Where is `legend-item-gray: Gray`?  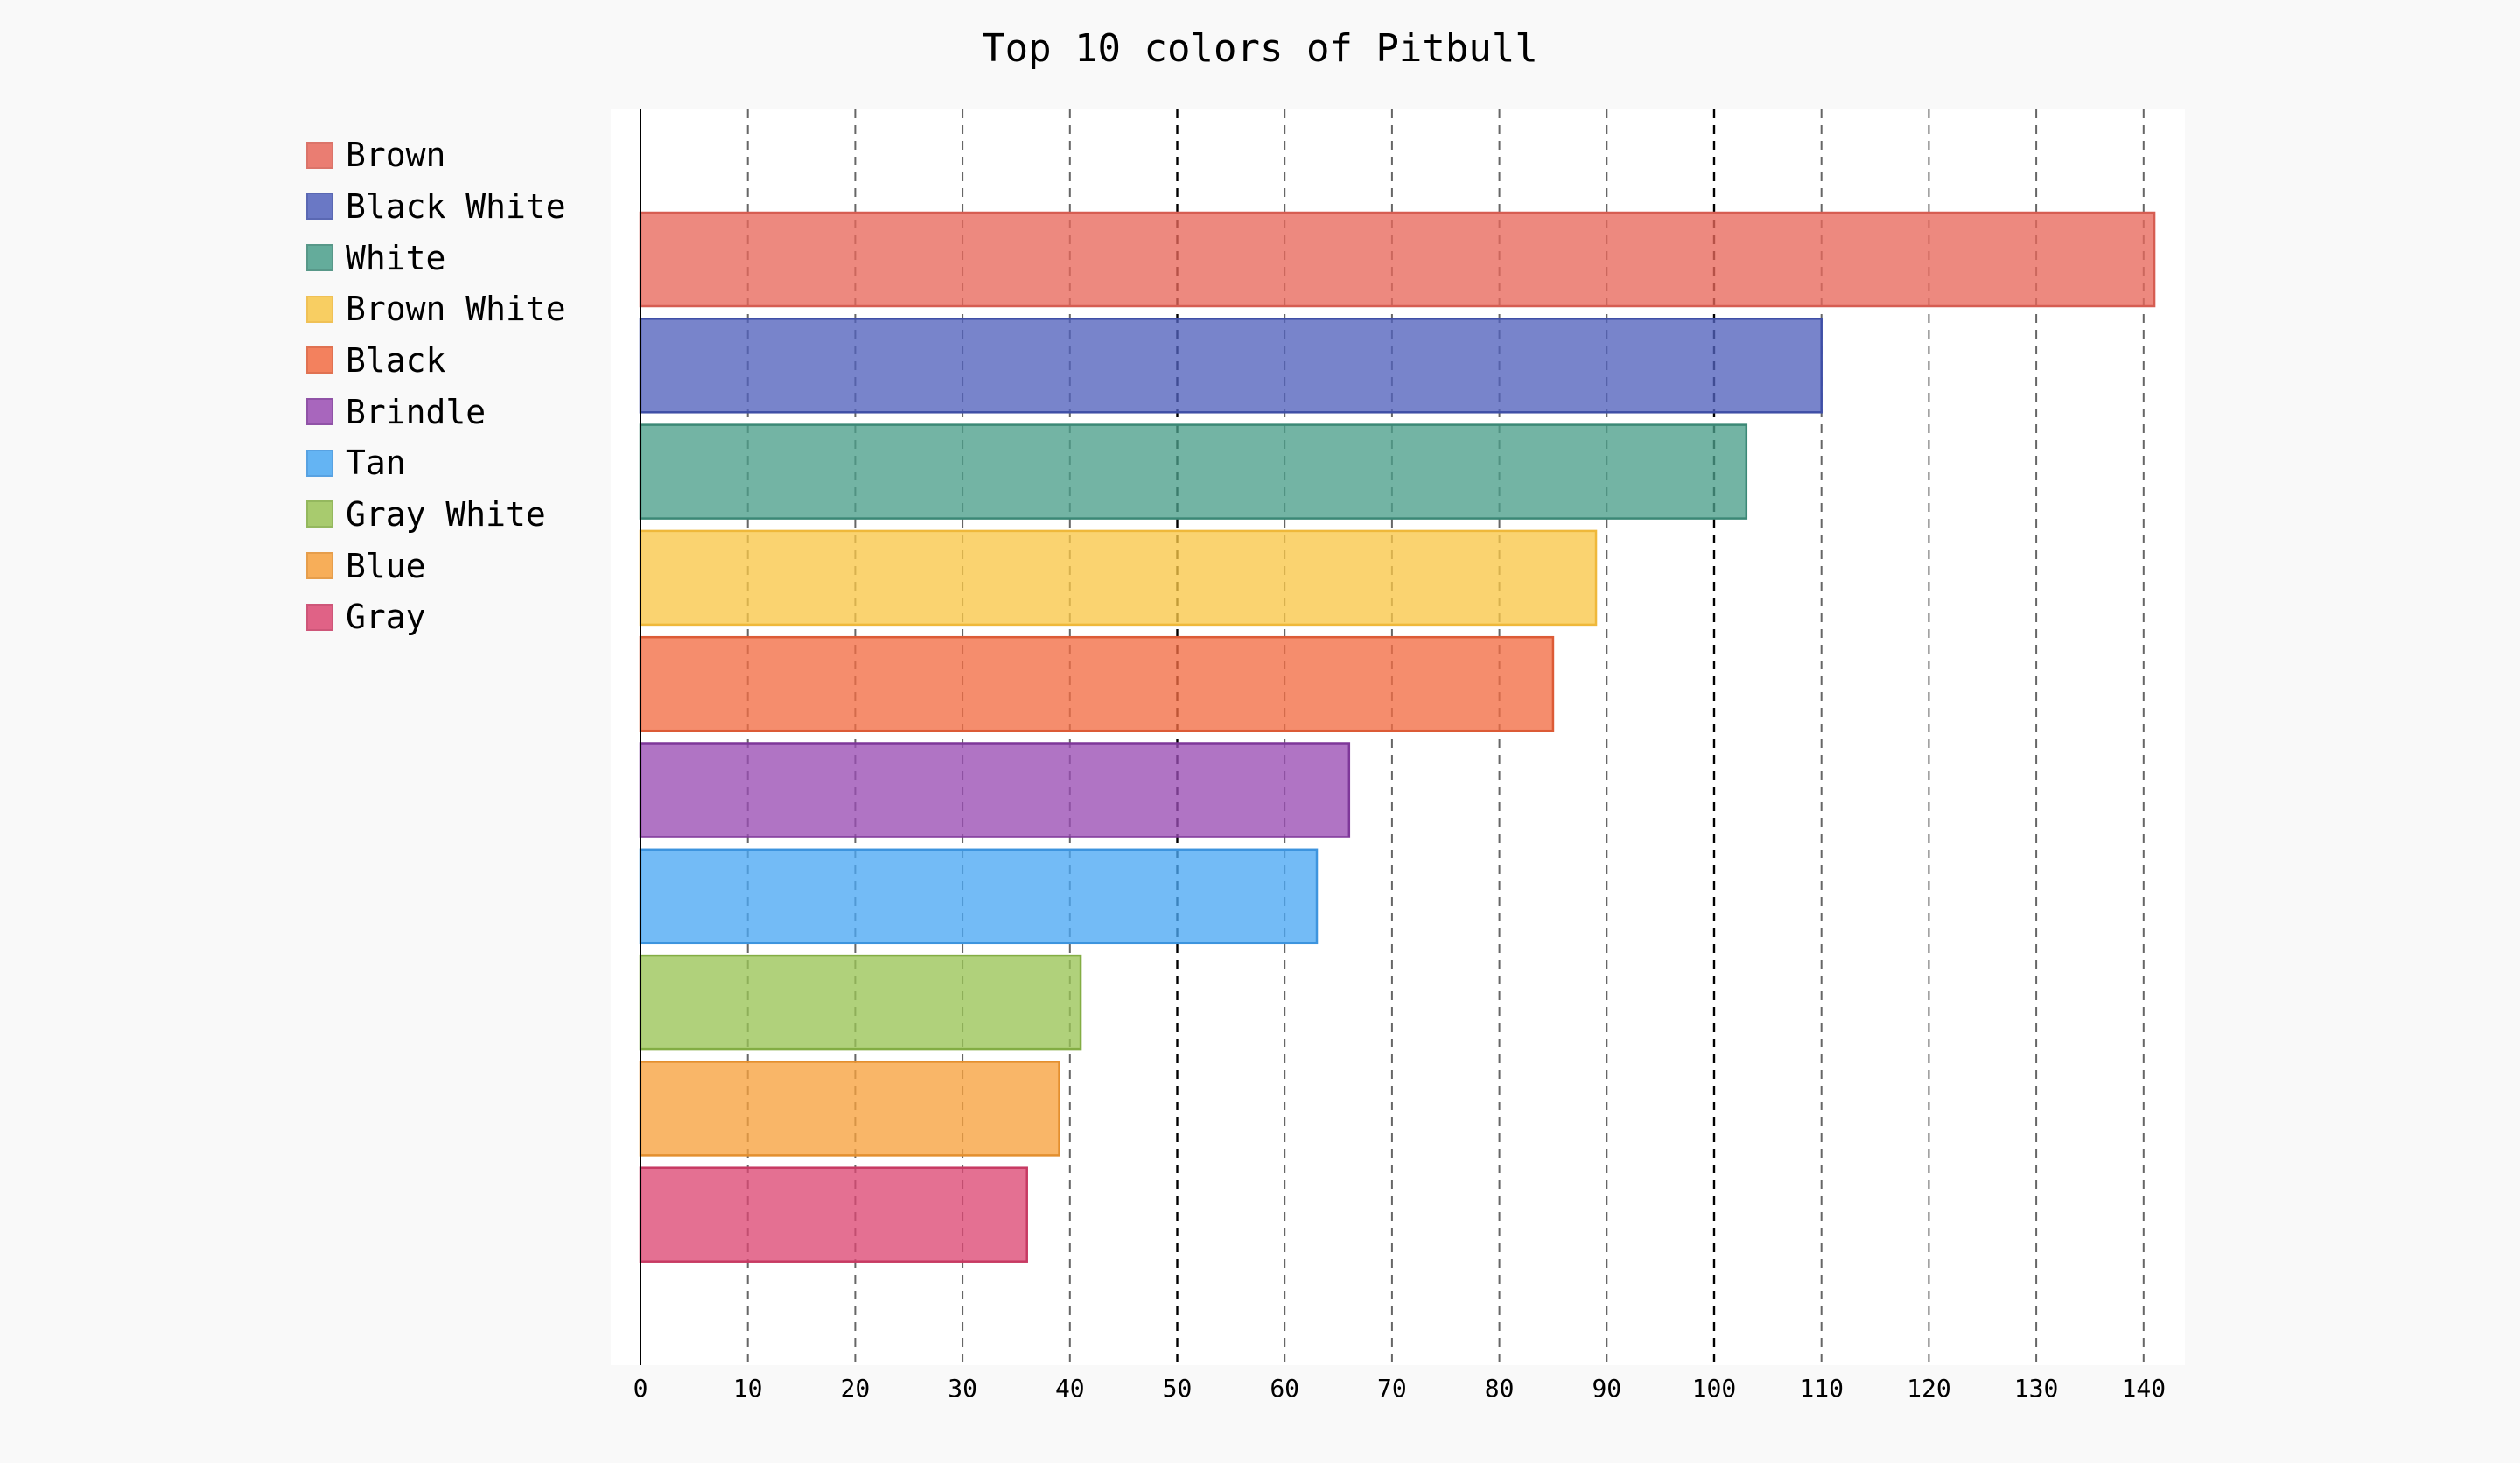 legend-item-gray: Gray is located at coordinates (455, 617).